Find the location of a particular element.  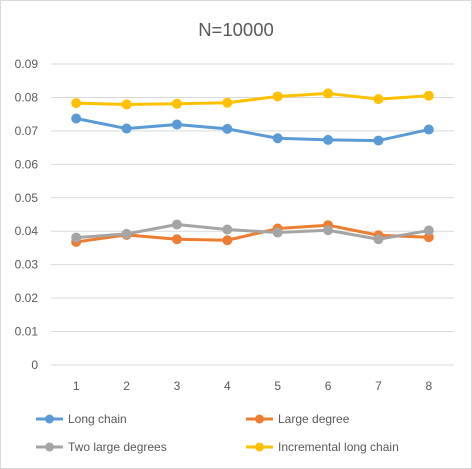

series-incremental-long-chain is located at coordinates (252, 99).